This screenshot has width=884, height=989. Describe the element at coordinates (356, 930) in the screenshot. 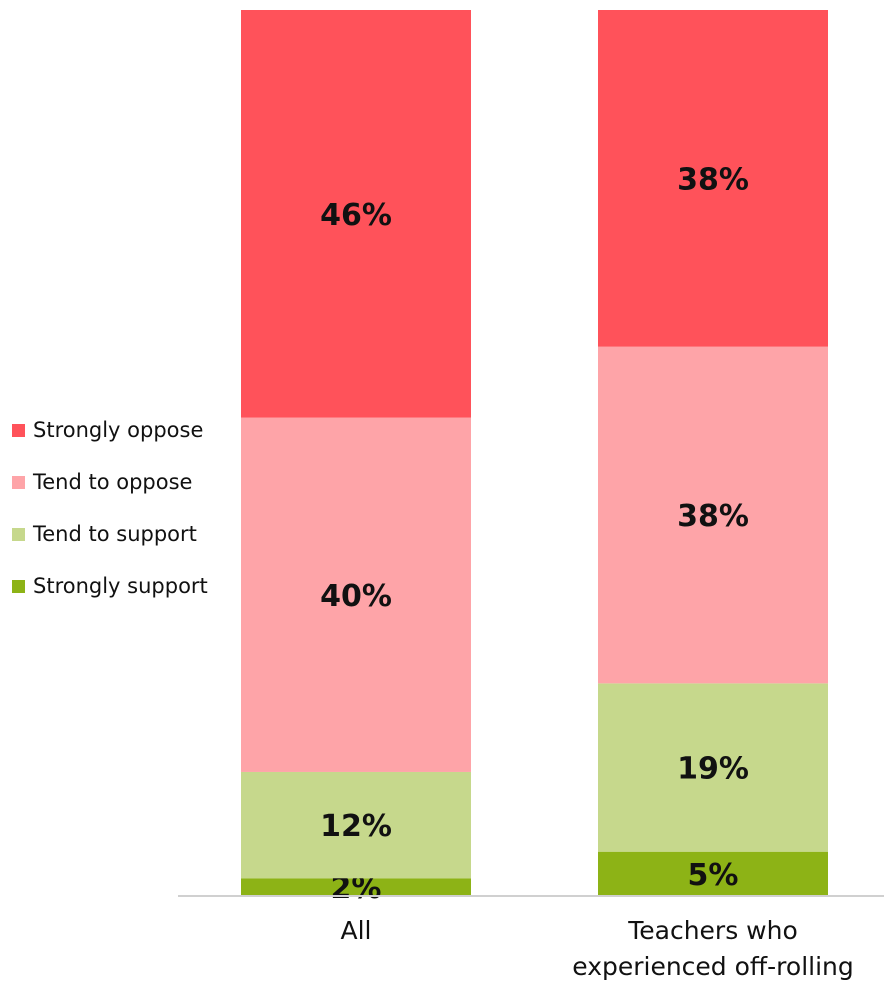

I see `category-label: All` at that location.